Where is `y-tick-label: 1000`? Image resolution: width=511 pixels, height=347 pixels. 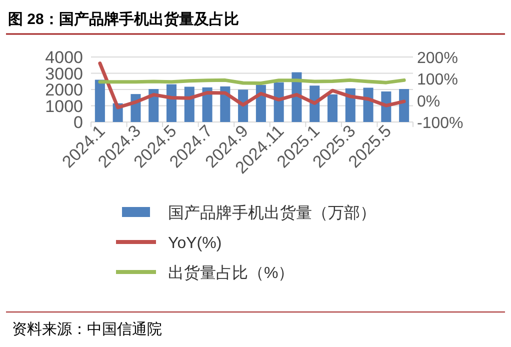
y-tick-label: 1000 is located at coordinates (64, 106).